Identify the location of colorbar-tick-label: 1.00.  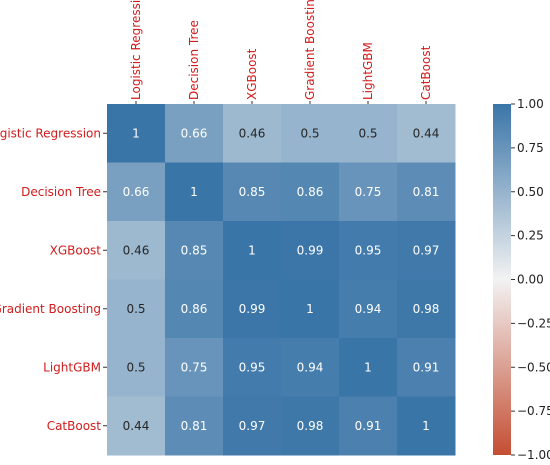
(530, 104).